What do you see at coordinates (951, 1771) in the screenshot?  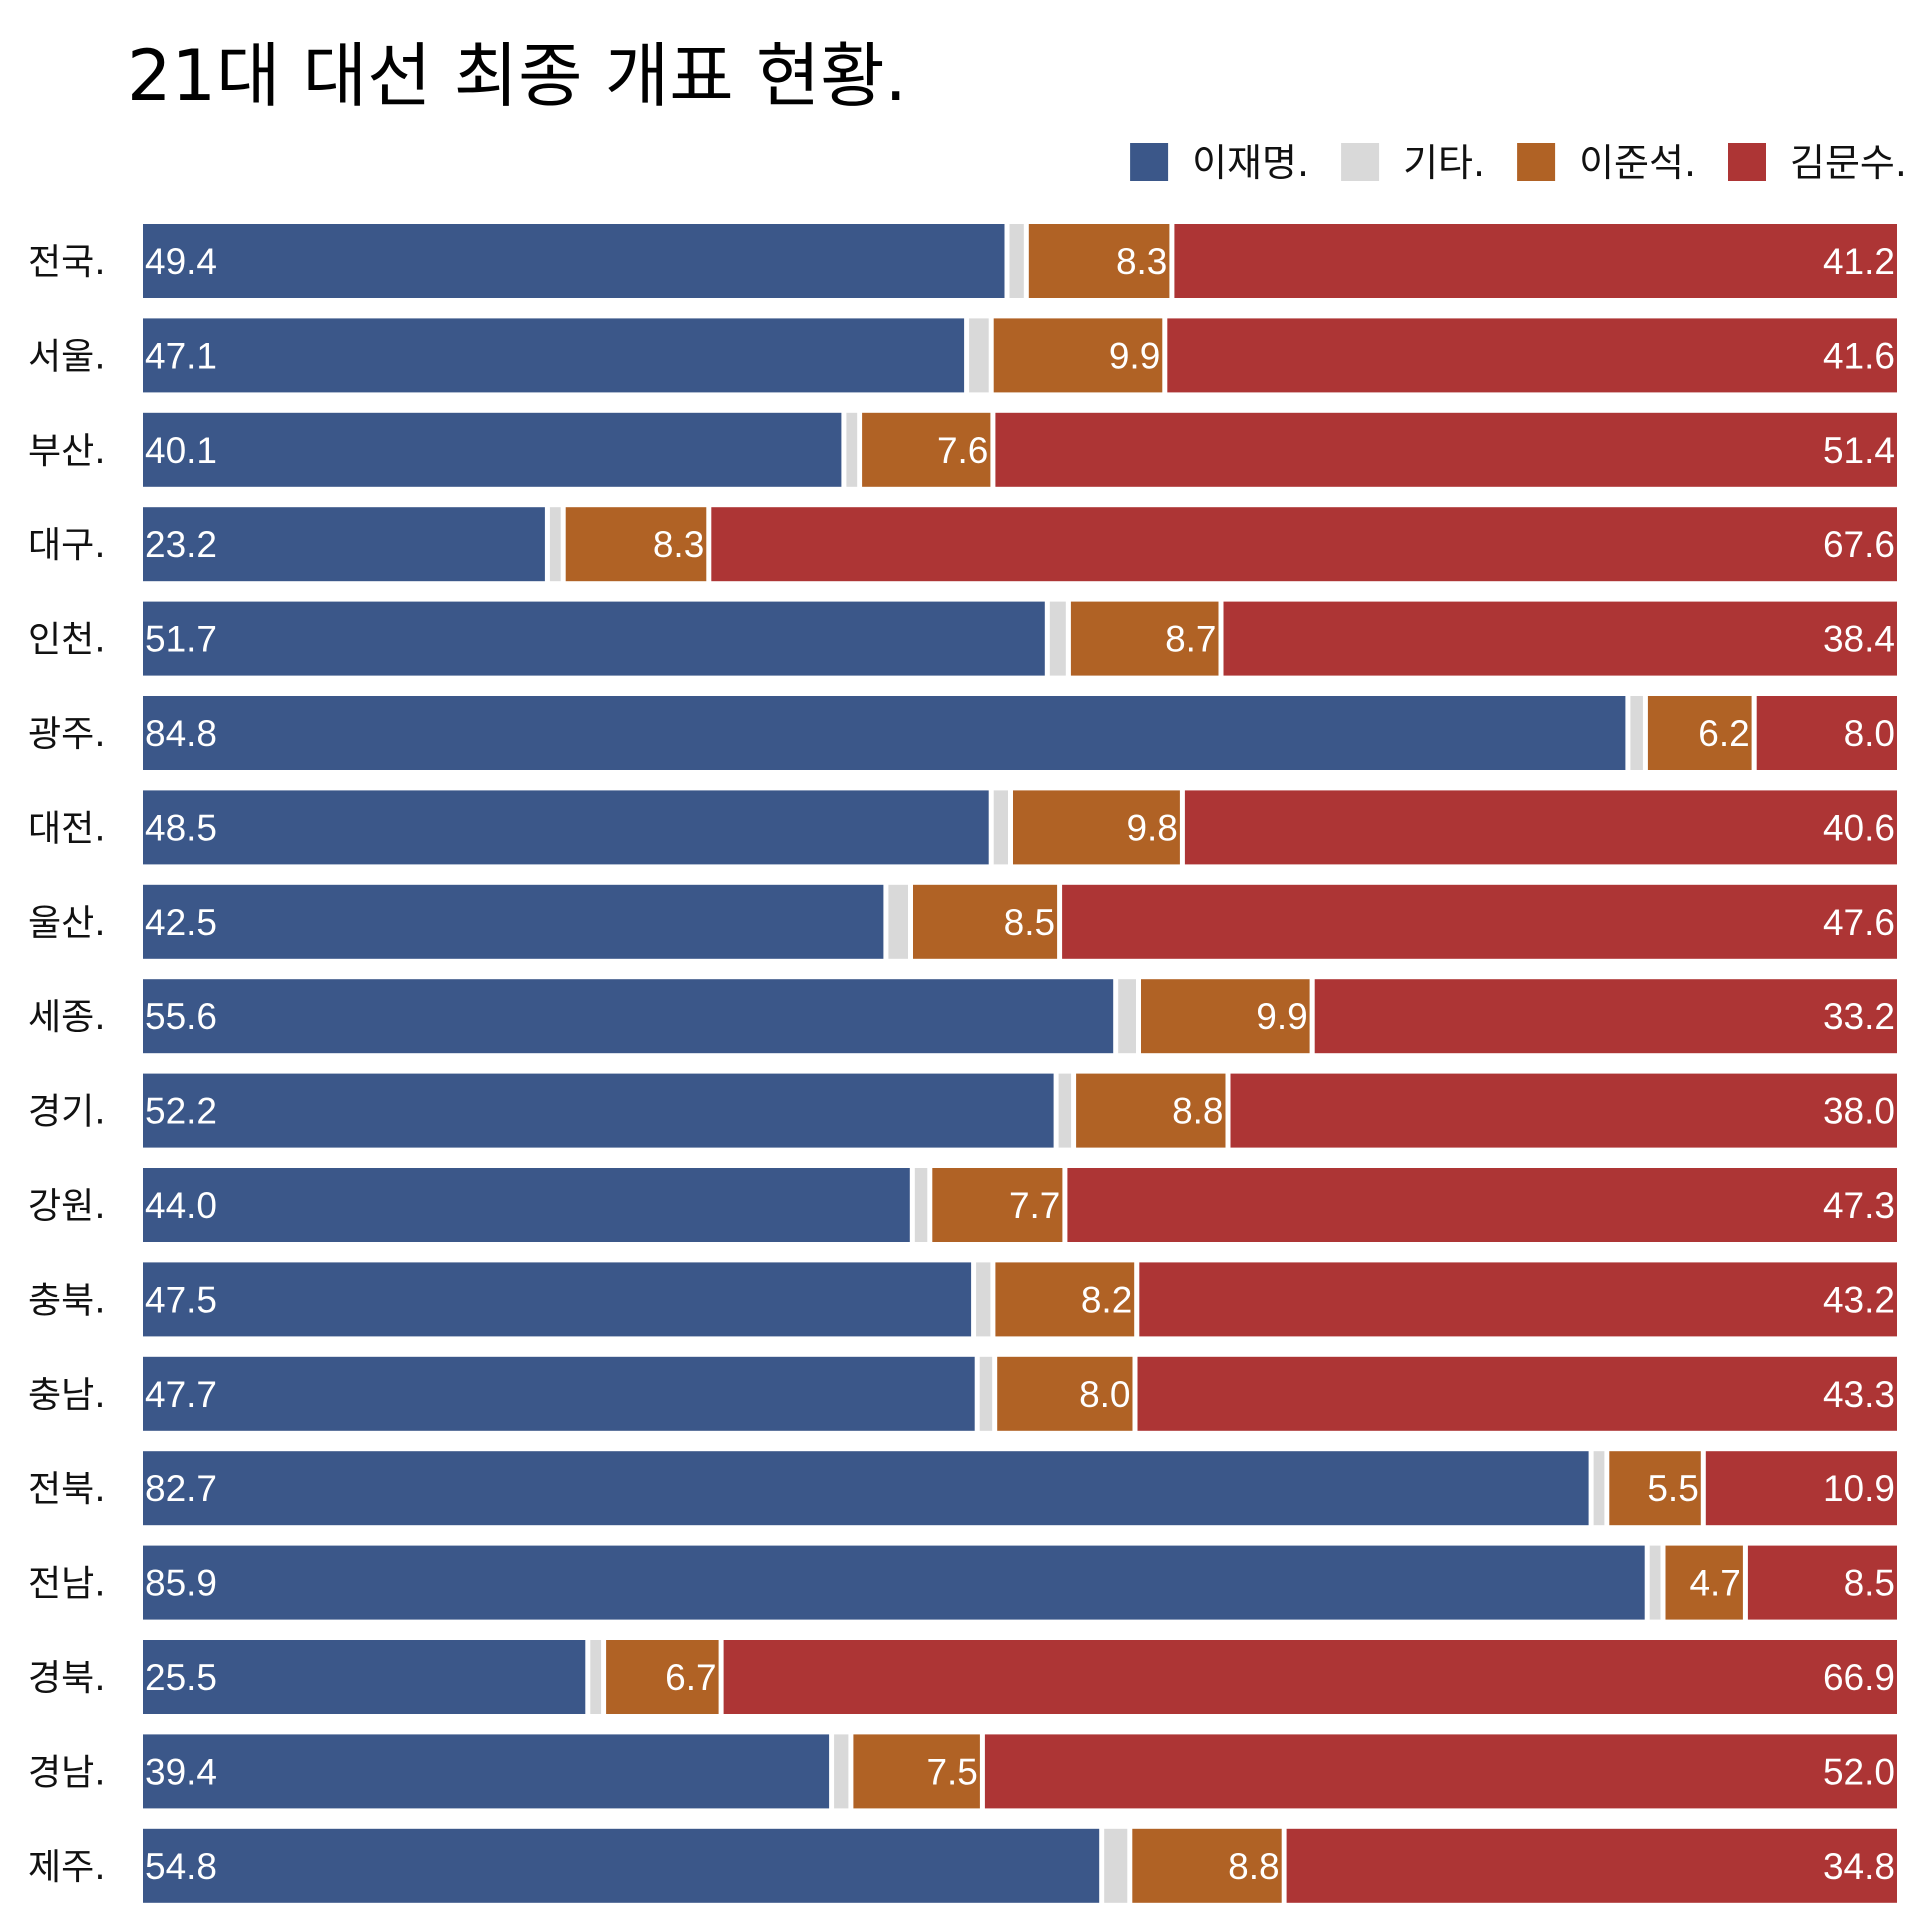 I see `data-label-이준석: 7.5` at bounding box center [951, 1771].